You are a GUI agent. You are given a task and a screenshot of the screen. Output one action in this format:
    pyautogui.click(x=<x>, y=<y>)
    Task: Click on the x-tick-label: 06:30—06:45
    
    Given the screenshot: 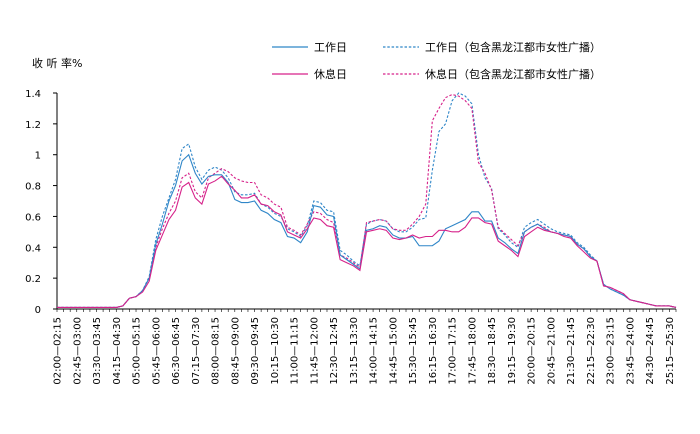 What is the action you would take?
    pyautogui.click(x=176, y=351)
    